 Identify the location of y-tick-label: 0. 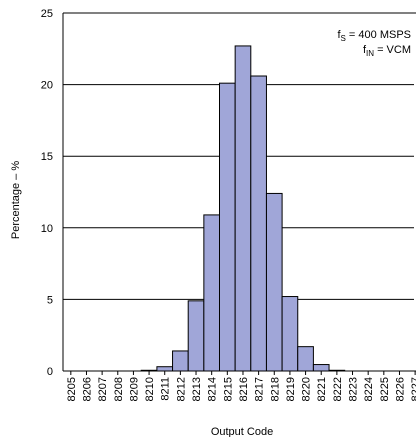
(50, 372).